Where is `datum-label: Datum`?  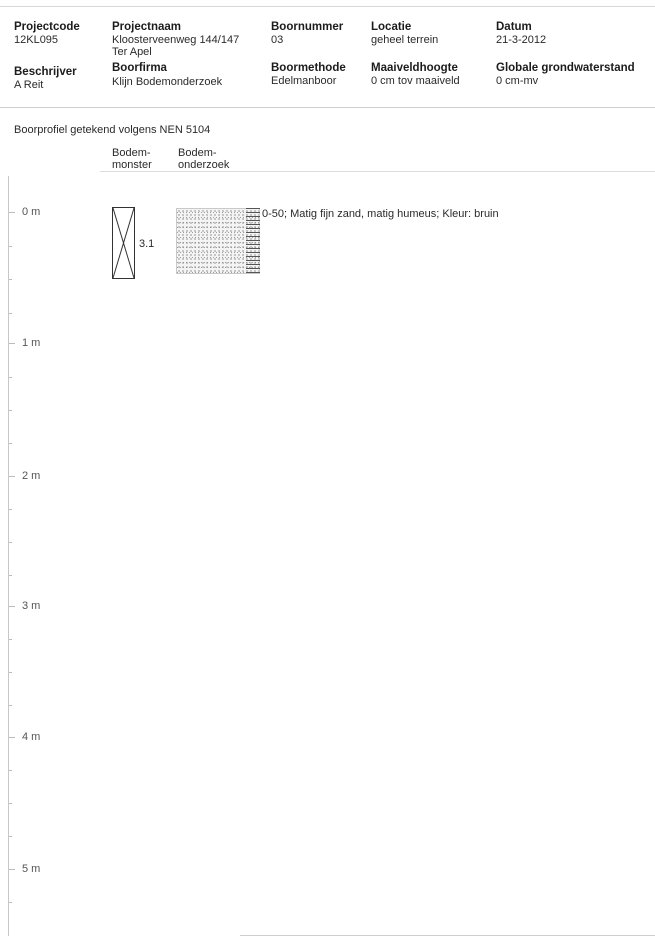
datum-label: Datum is located at coordinates (514, 27).